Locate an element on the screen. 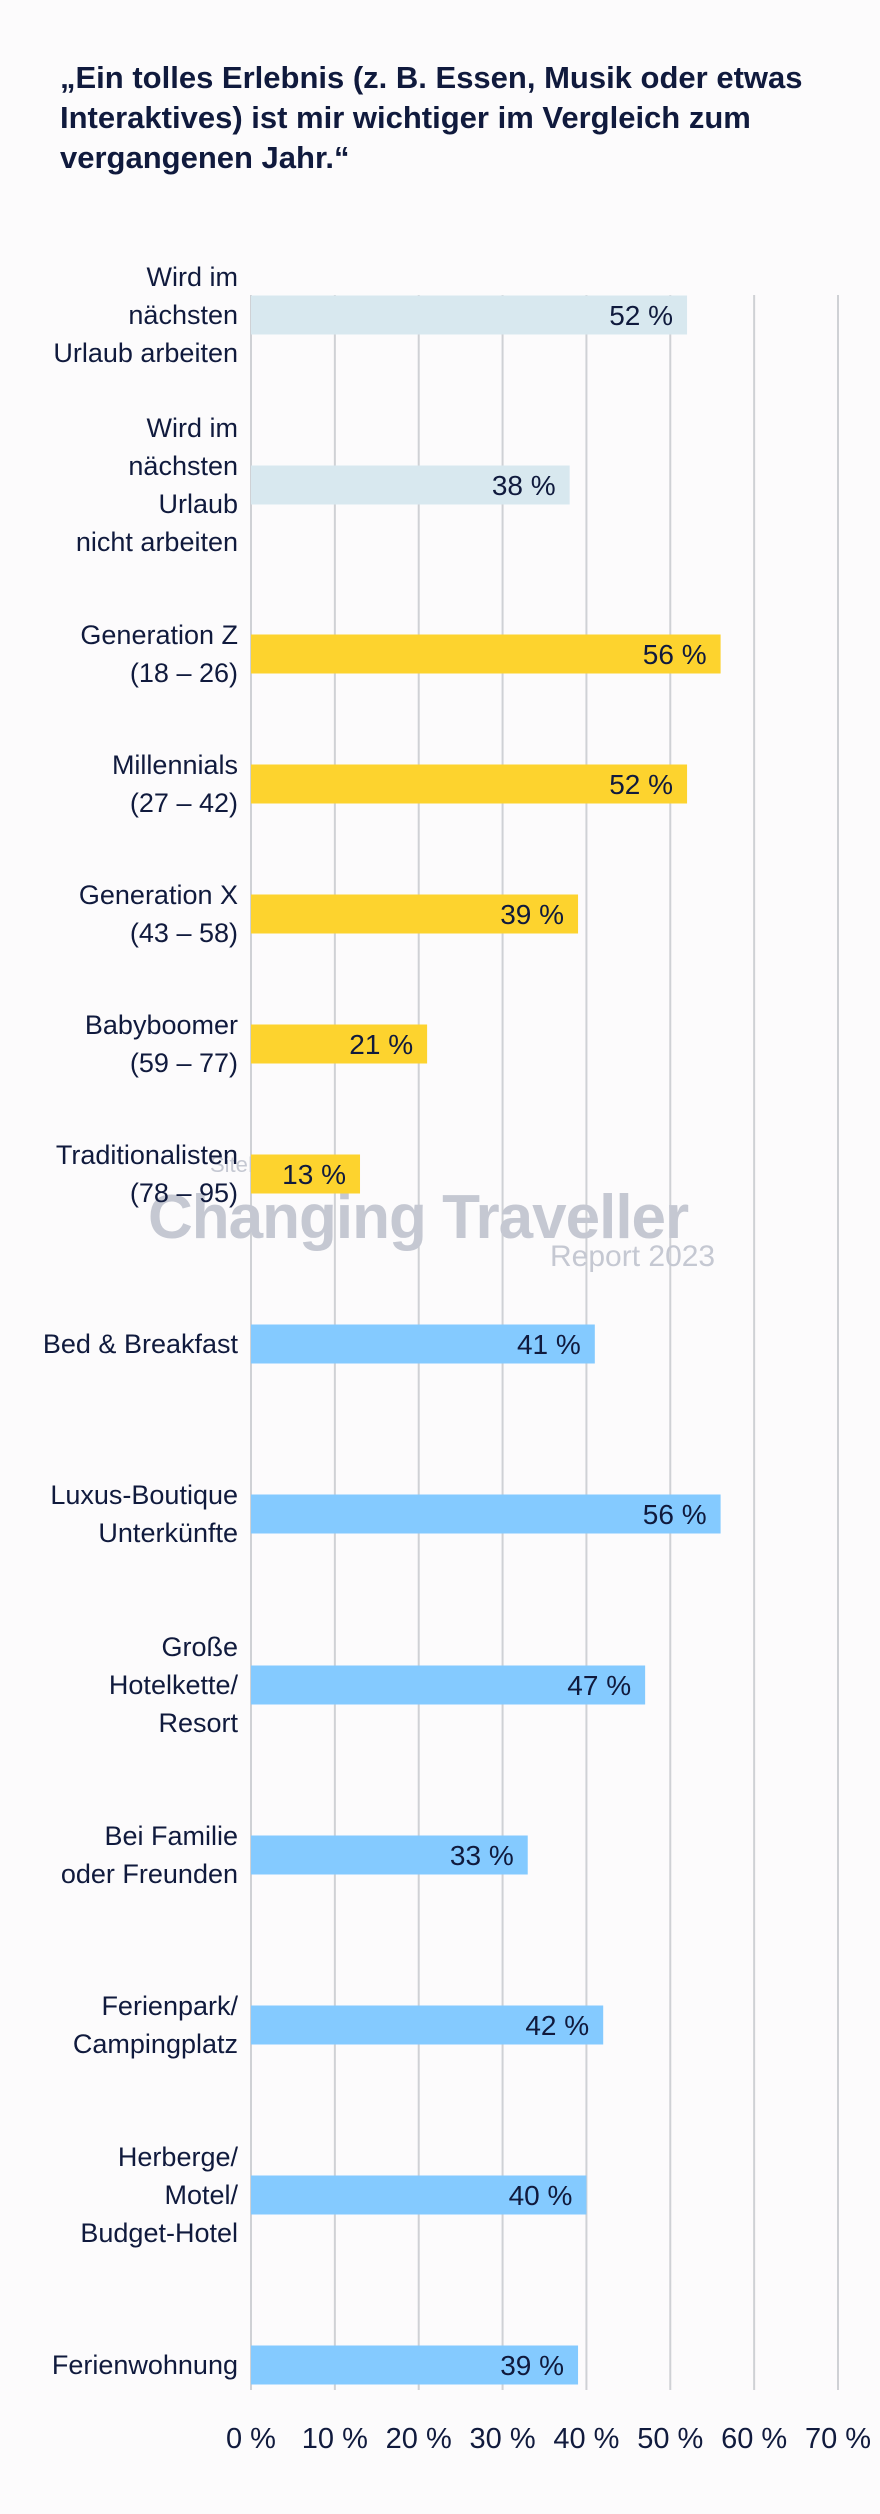 Image resolution: width=880 pixels, height=2514 pixels. category-label: Motel/ is located at coordinates (201, 2195).